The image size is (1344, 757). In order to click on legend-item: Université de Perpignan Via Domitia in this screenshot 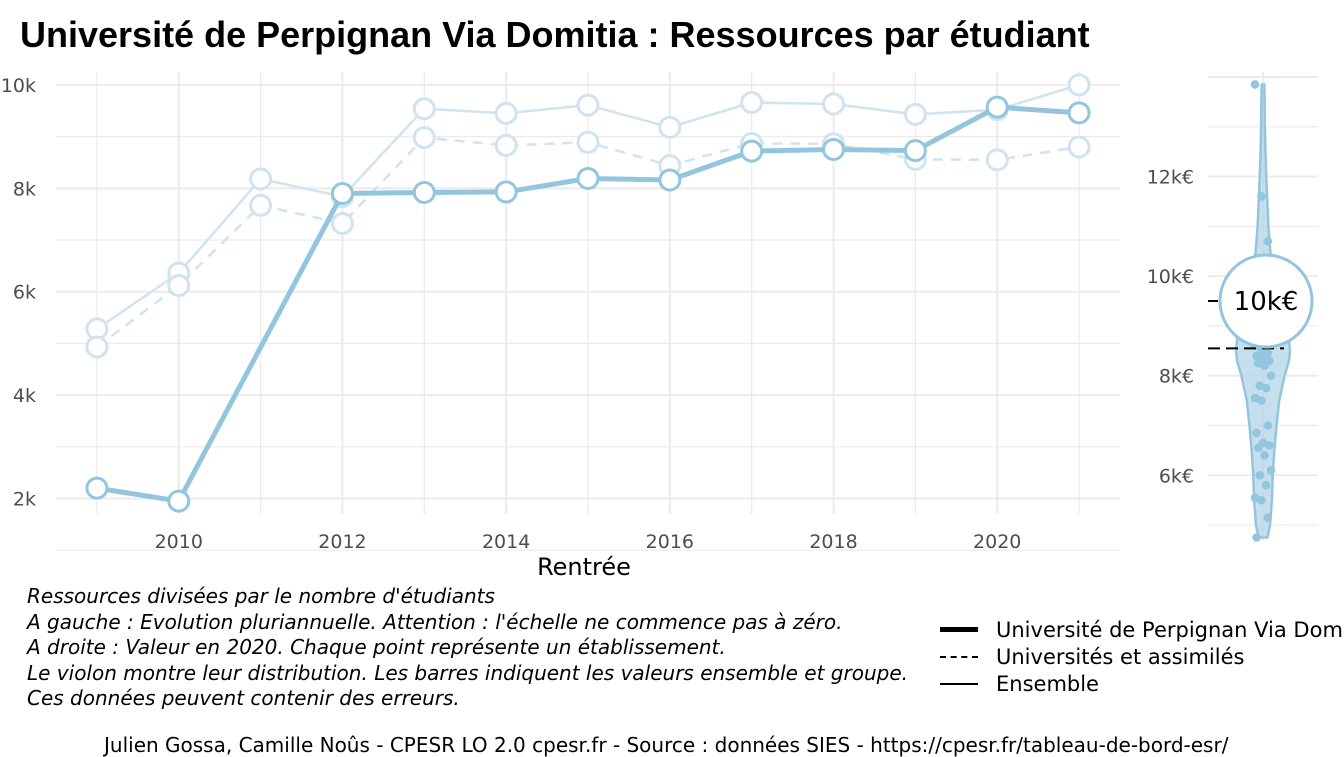, I will do `click(1142, 629)`.